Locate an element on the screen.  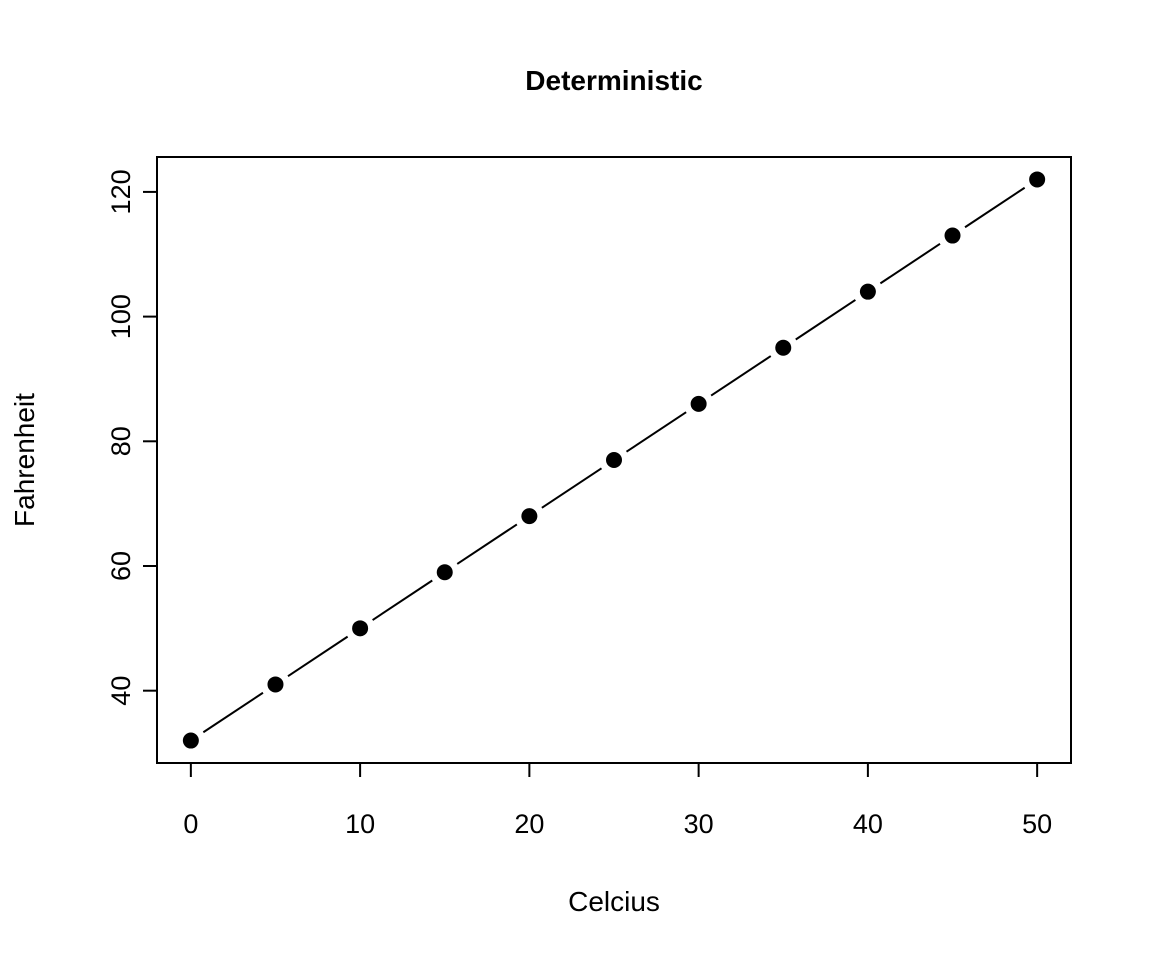
x-tick-label: 50 is located at coordinates (1037, 824).